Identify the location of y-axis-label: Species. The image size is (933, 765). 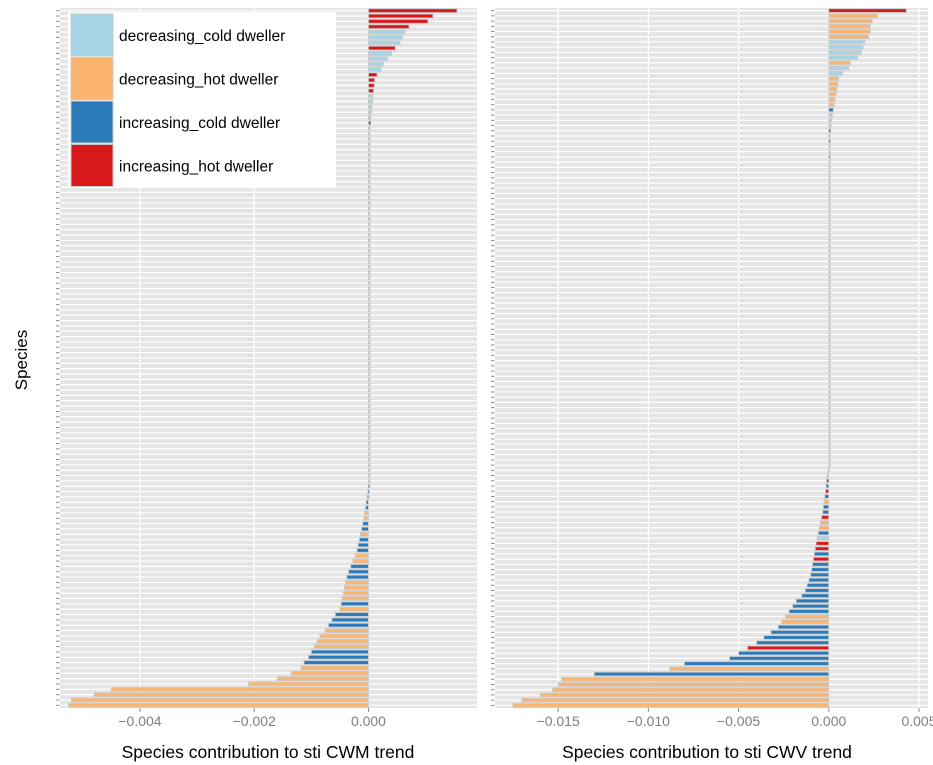
(21, 360).